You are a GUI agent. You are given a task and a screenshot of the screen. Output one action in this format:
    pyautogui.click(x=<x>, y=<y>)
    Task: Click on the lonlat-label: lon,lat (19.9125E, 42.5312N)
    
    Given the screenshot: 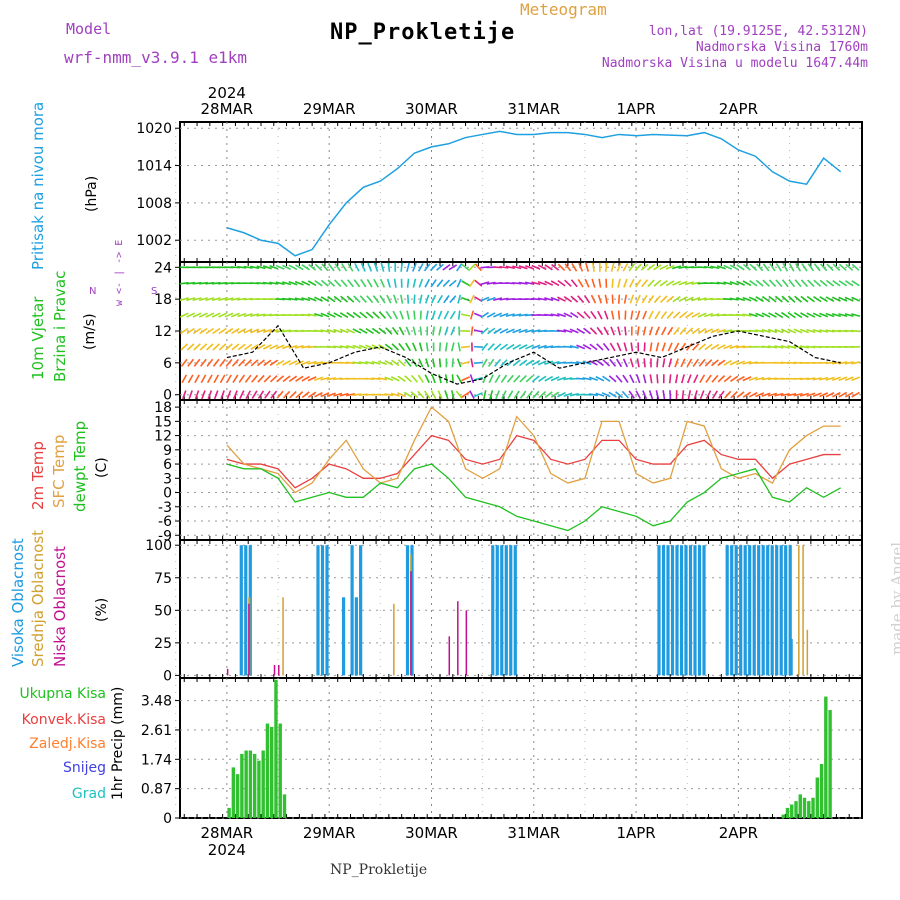 What is the action you would take?
    pyautogui.click(x=758, y=31)
    